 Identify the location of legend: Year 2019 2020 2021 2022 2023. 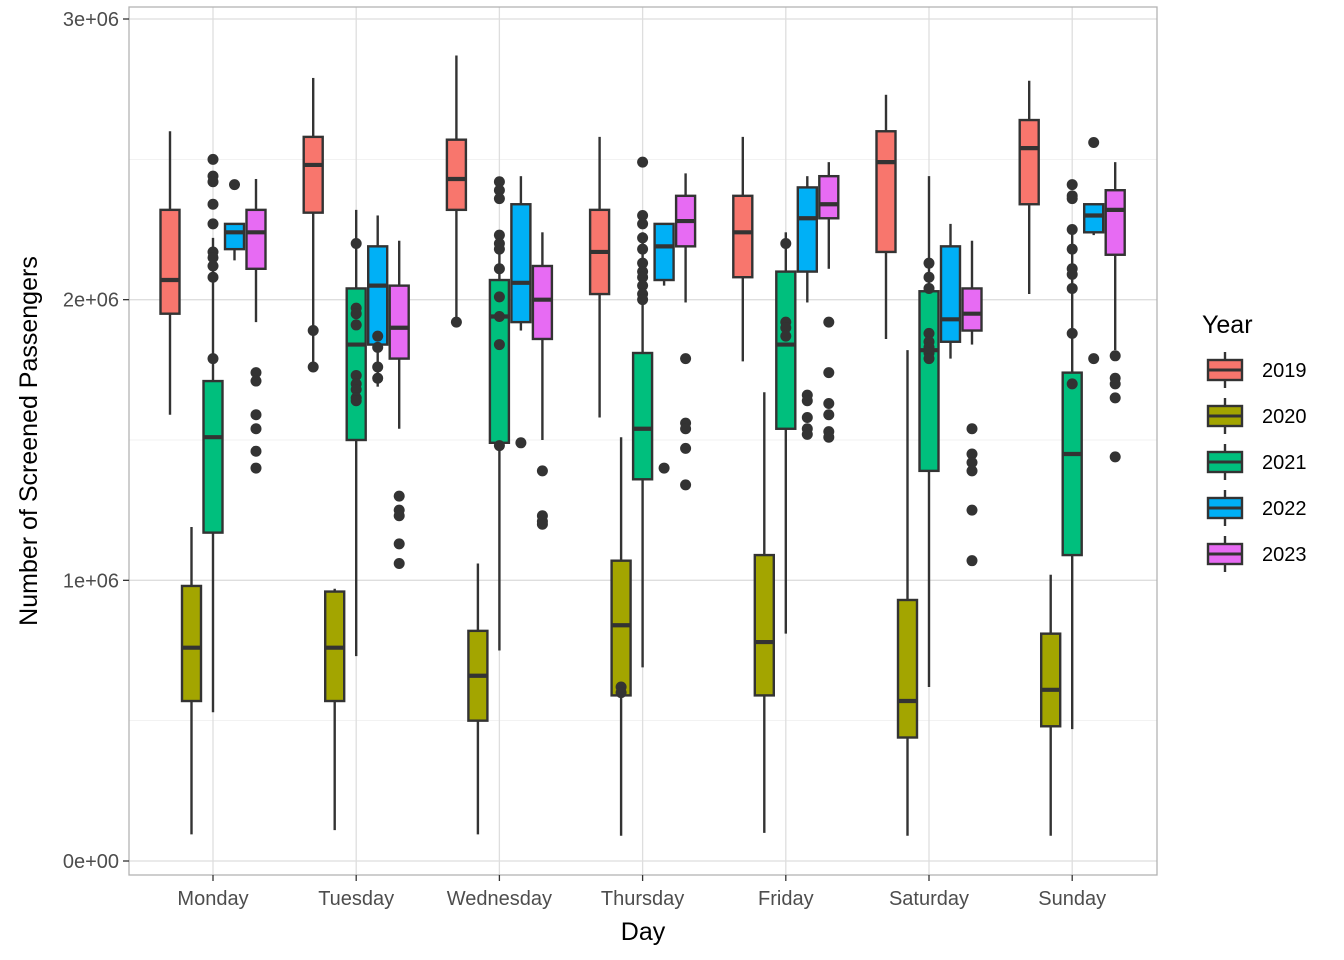
(1254, 441).